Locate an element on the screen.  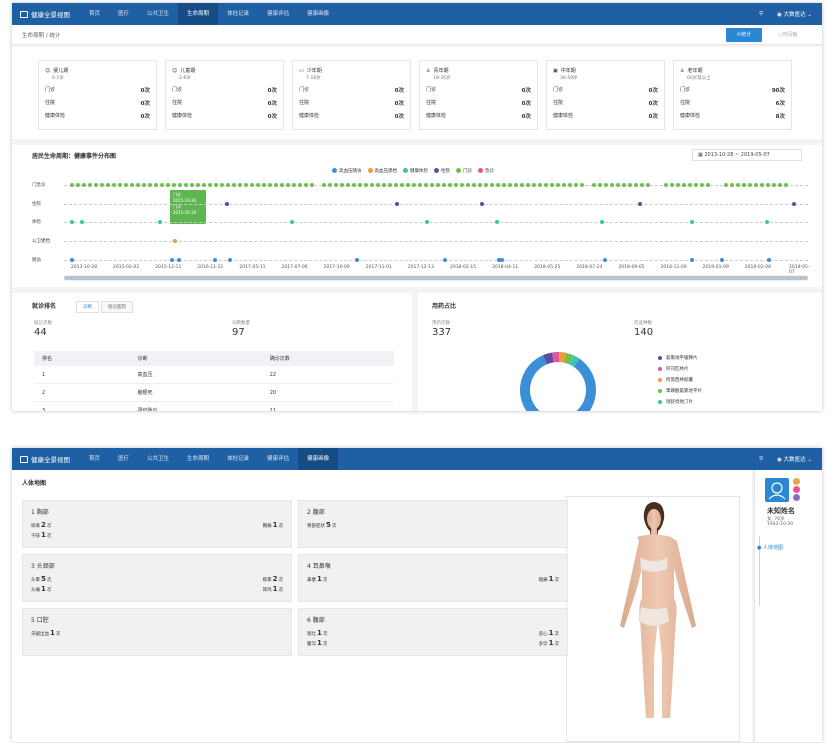
human-body-figure is located at coordinates (653, 619).